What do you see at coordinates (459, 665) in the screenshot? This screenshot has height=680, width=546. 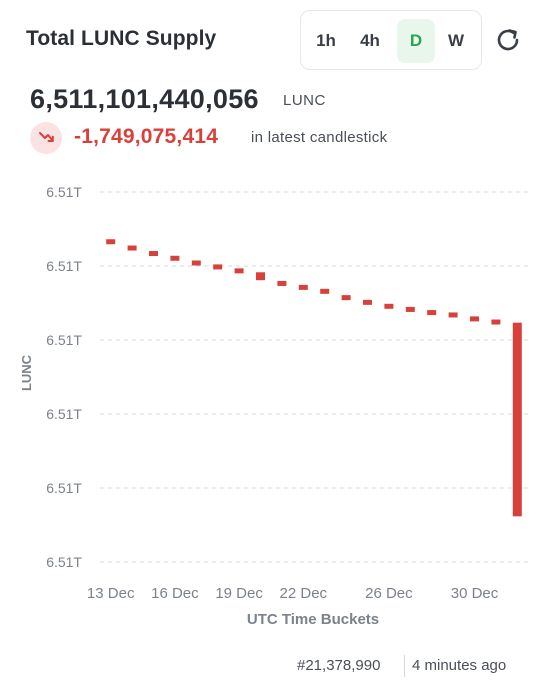 I see `last-updated: 4 minutes ago` at bounding box center [459, 665].